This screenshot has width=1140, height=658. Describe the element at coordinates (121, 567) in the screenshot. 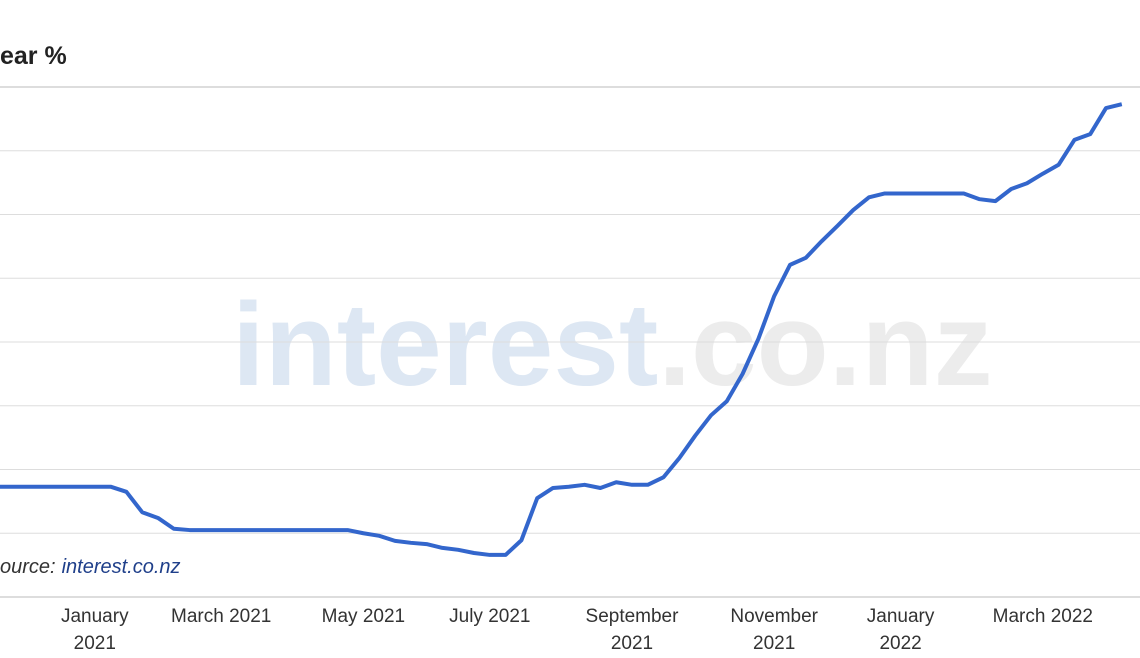

I see `source-link: interest.co.nz` at that location.